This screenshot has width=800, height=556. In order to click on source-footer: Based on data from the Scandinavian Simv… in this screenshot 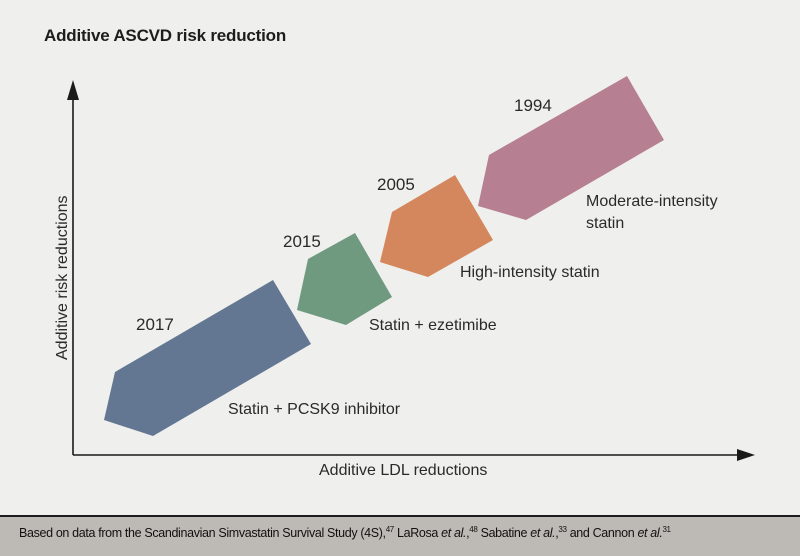, I will do `click(400, 535)`.